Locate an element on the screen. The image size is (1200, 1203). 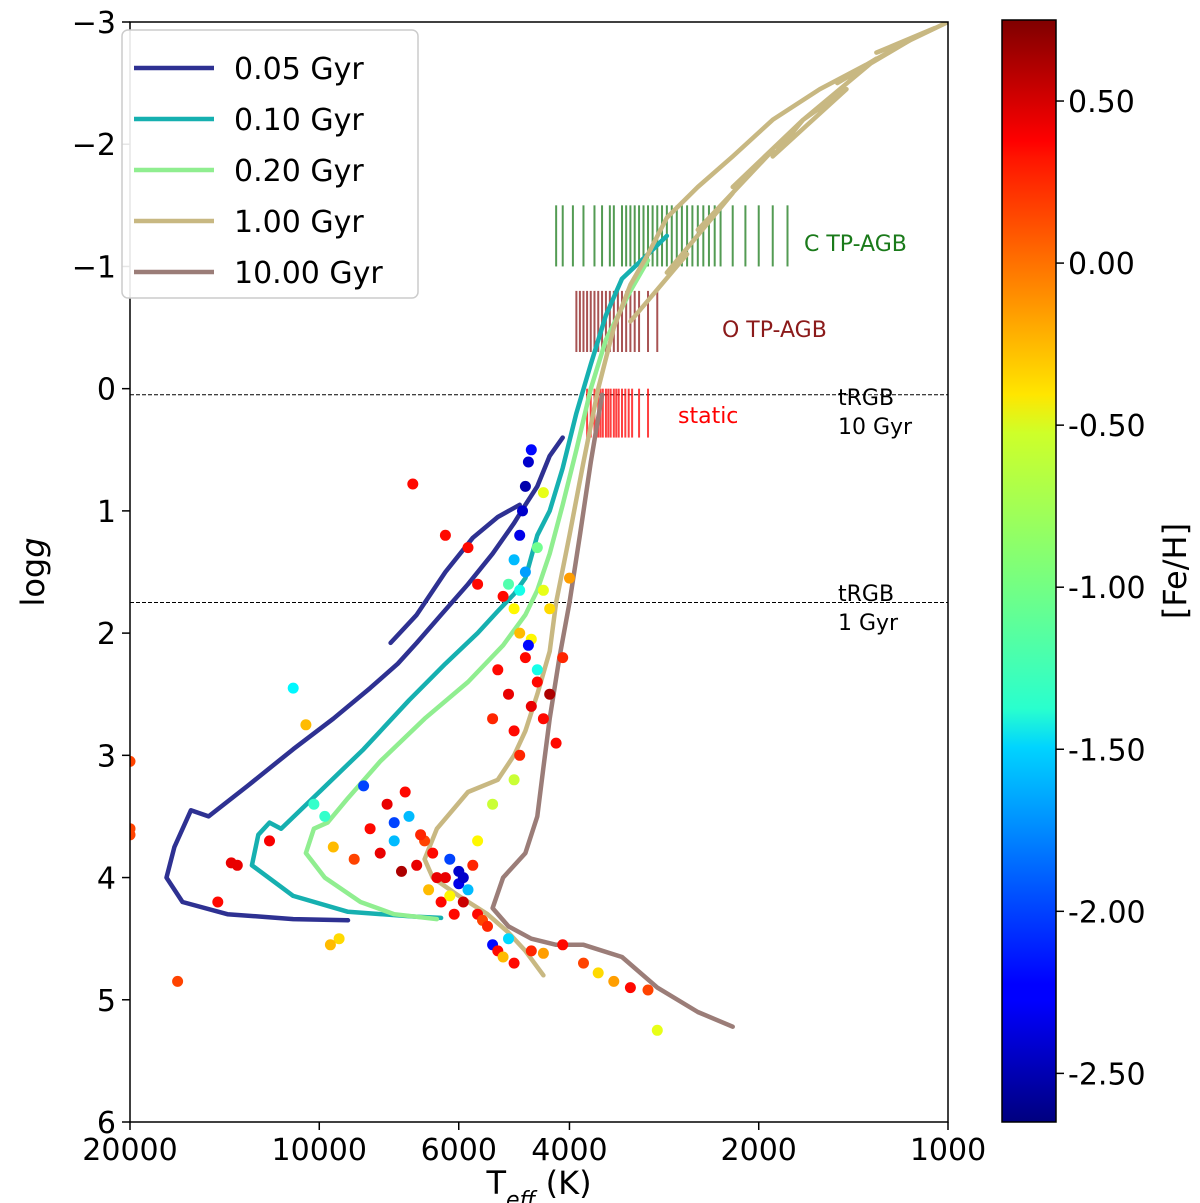
ref-line-label-1gyr-line2: 1 Gyr is located at coordinates (868, 623).